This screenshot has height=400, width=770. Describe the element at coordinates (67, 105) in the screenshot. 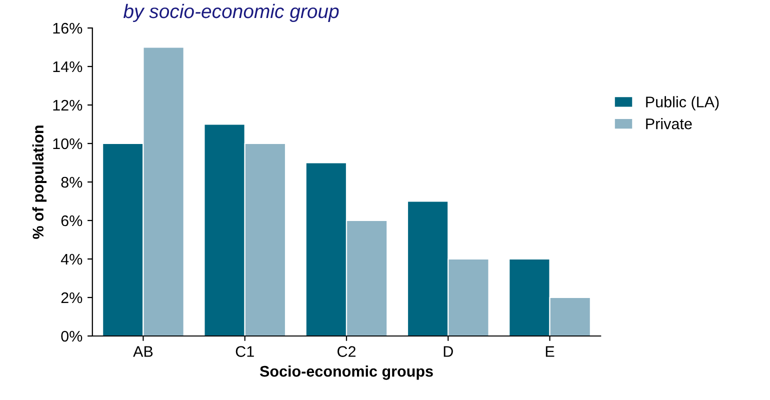

I see `y-tick-label: 12%` at that location.